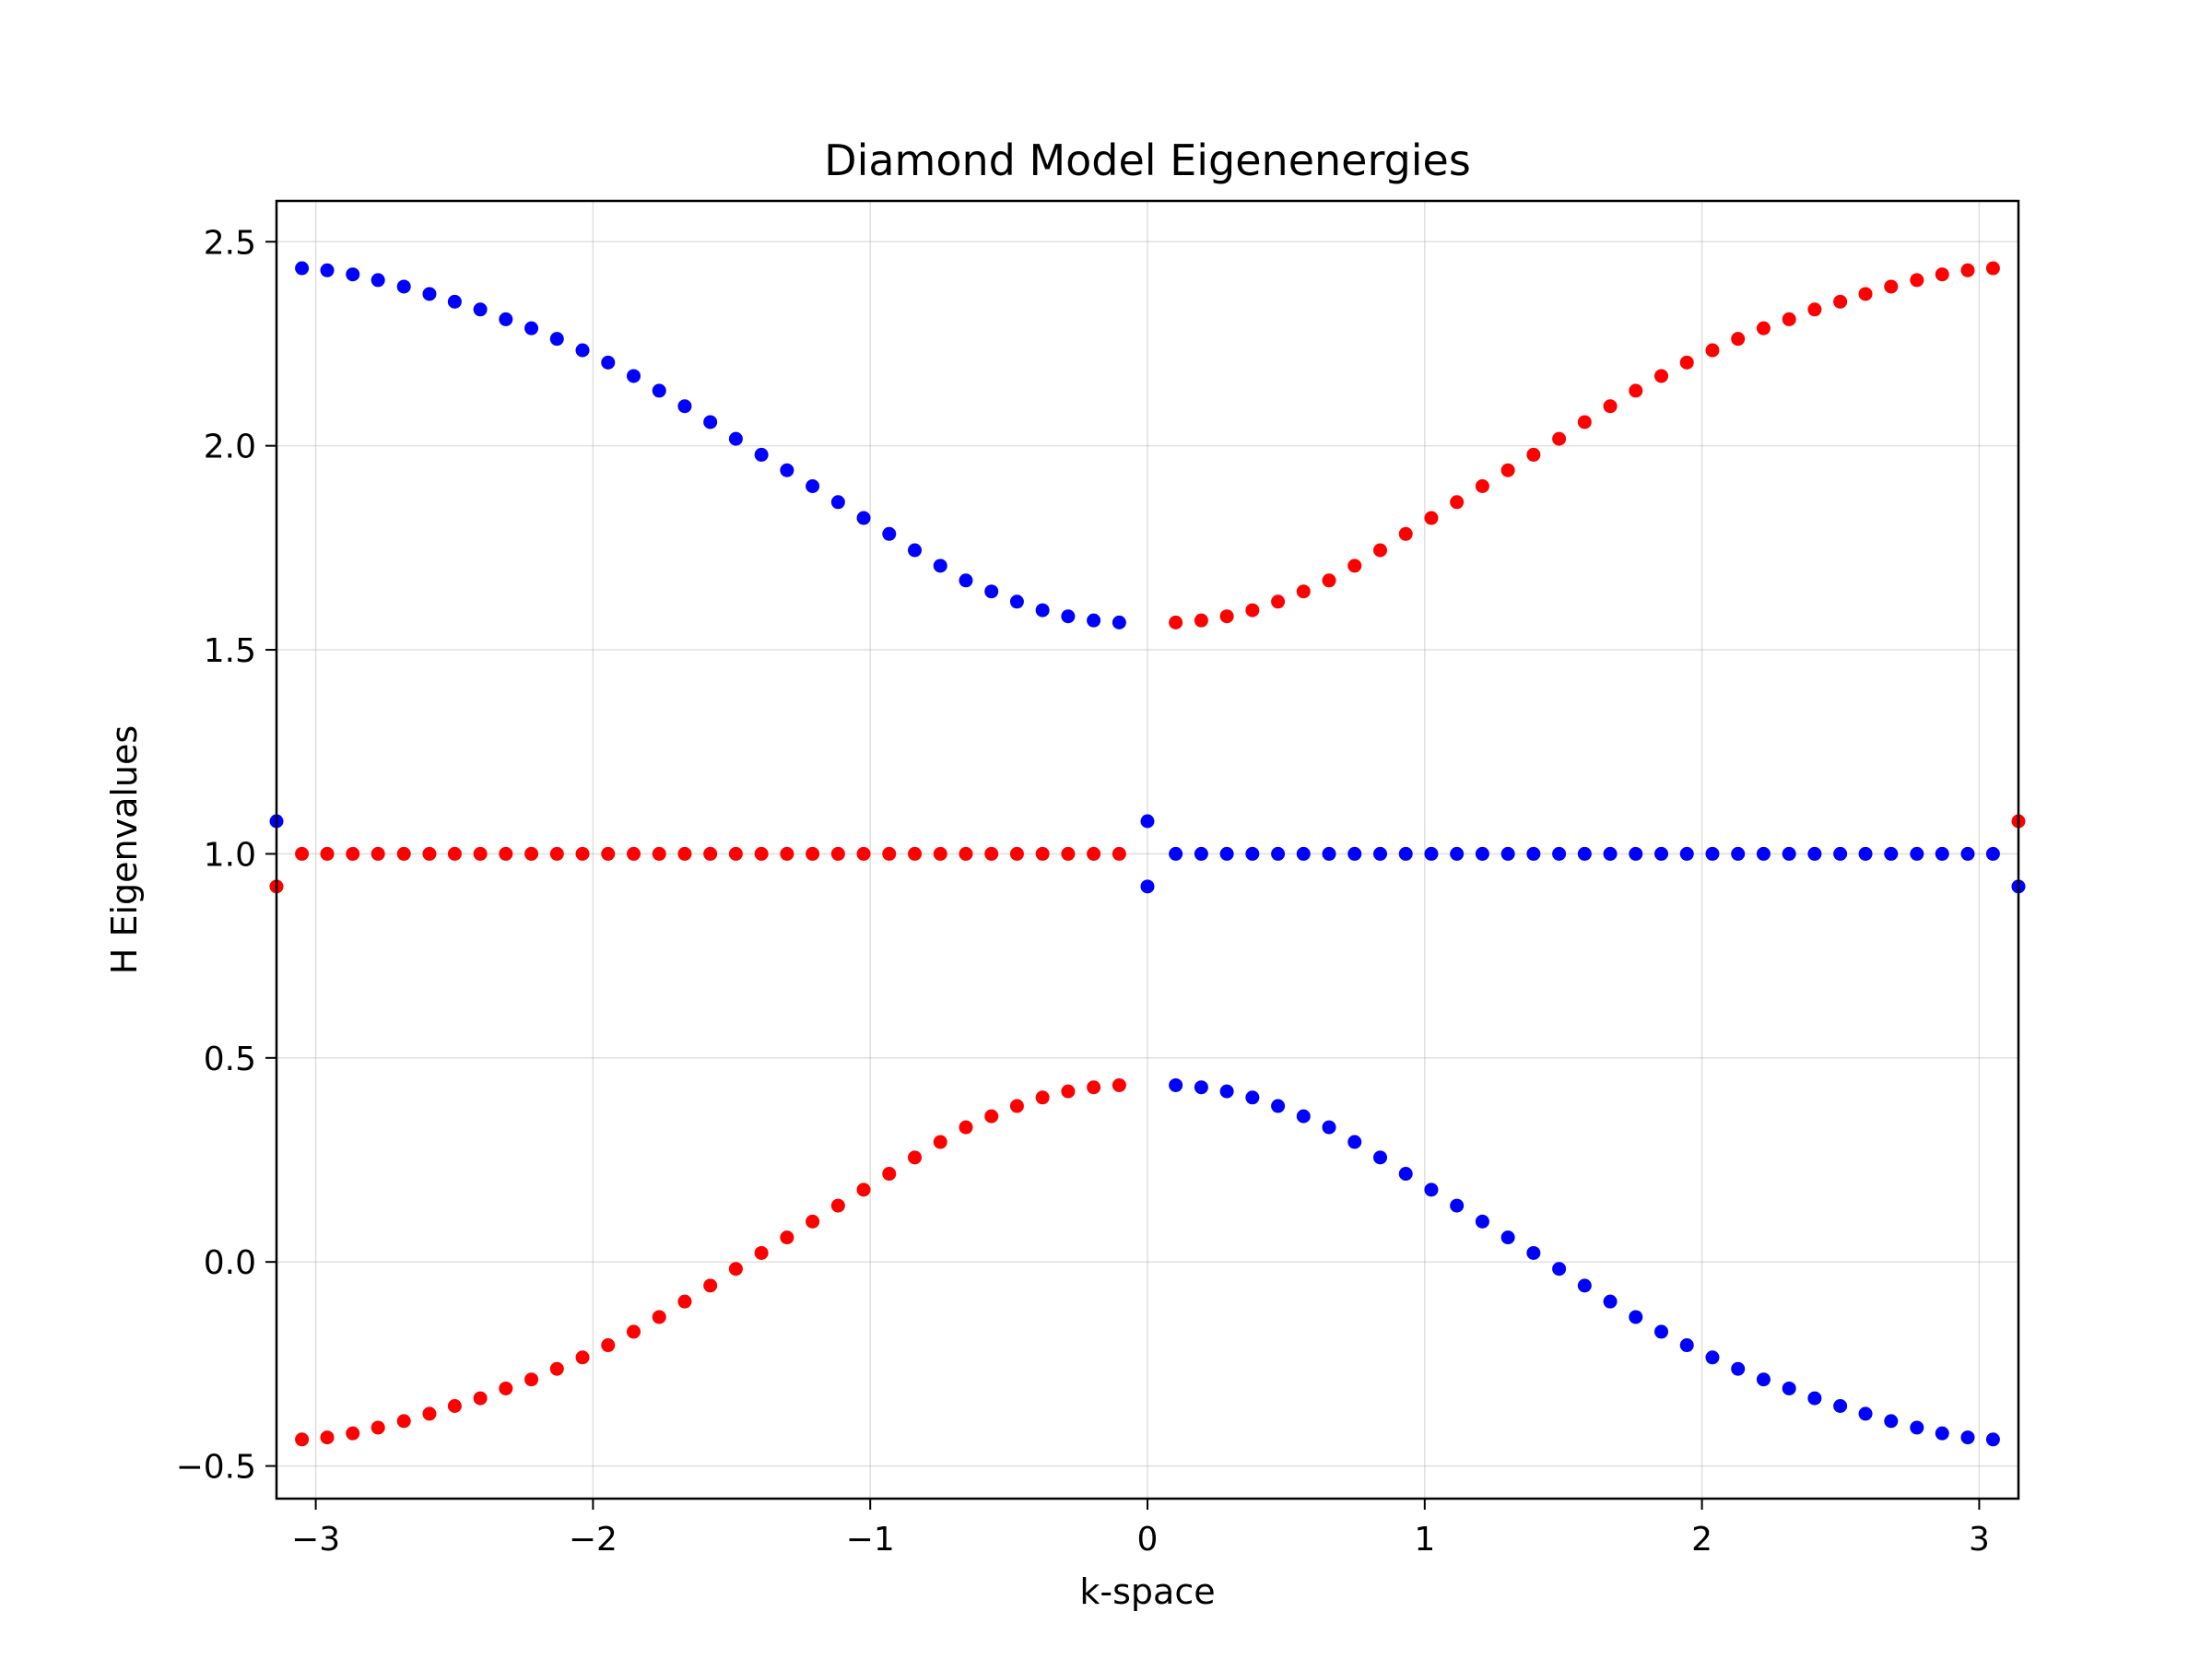 The height and width of the screenshot is (1659, 2212). Describe the element at coordinates (216, 1468) in the screenshot. I see `y-tick-label: −0.5` at that location.